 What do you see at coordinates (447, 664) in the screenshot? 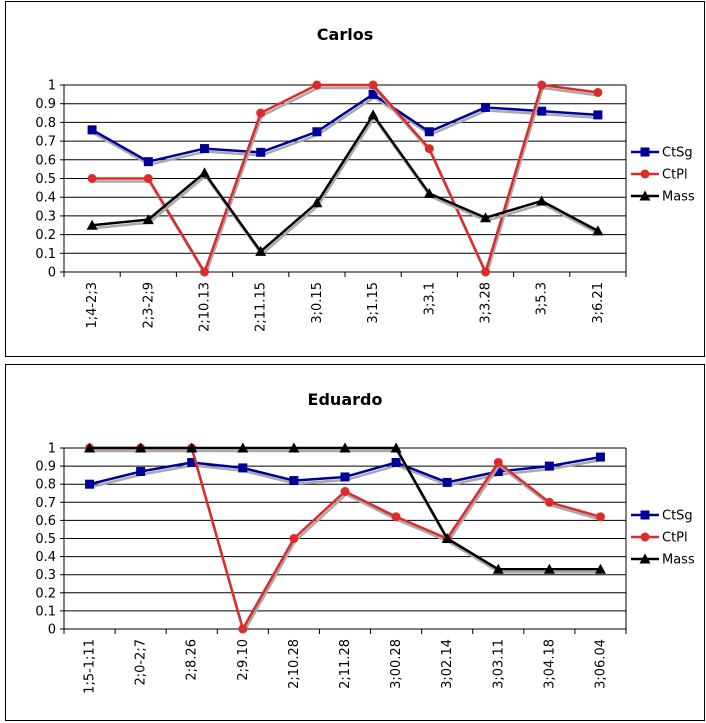
I see `x-tick-label: 3;02.14` at bounding box center [447, 664].